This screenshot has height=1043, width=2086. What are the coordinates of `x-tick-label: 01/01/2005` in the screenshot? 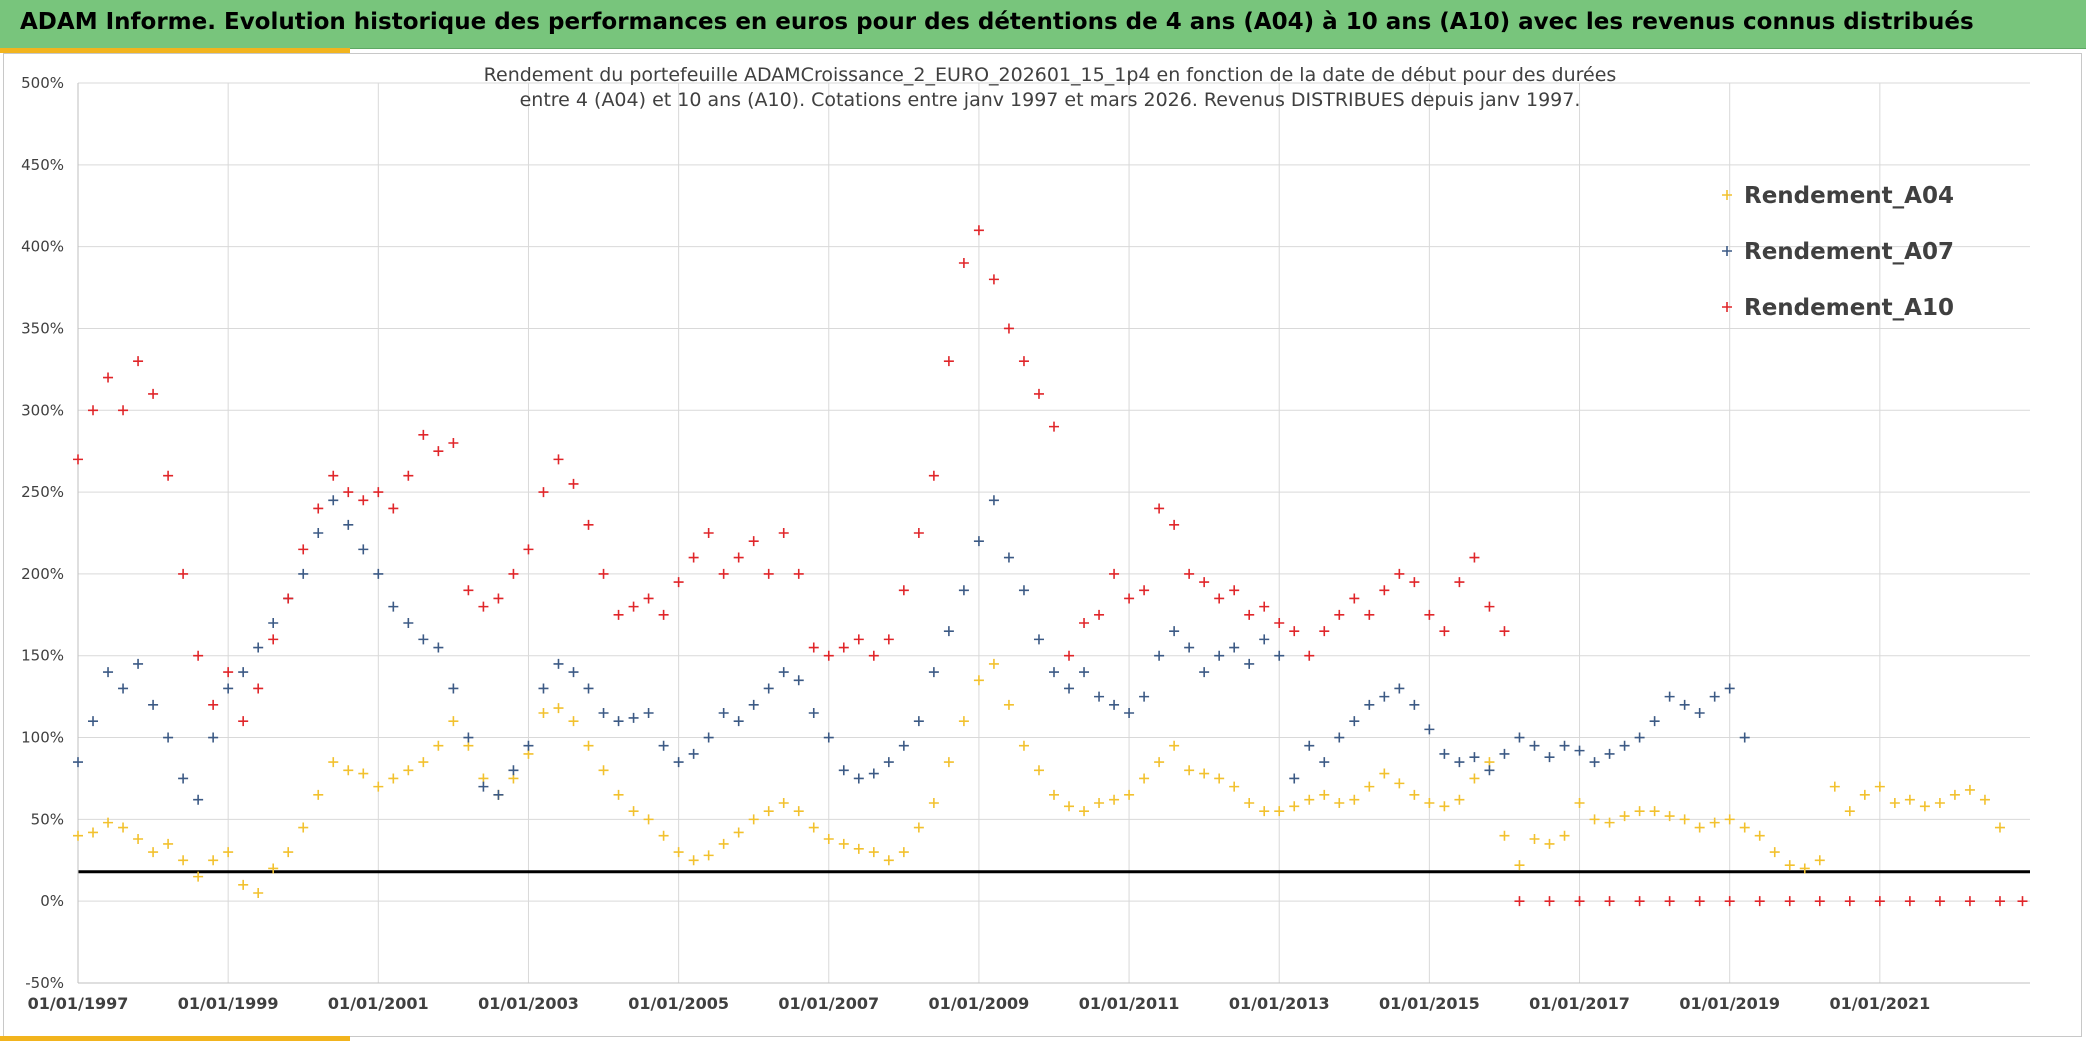 It's located at (678, 1003).